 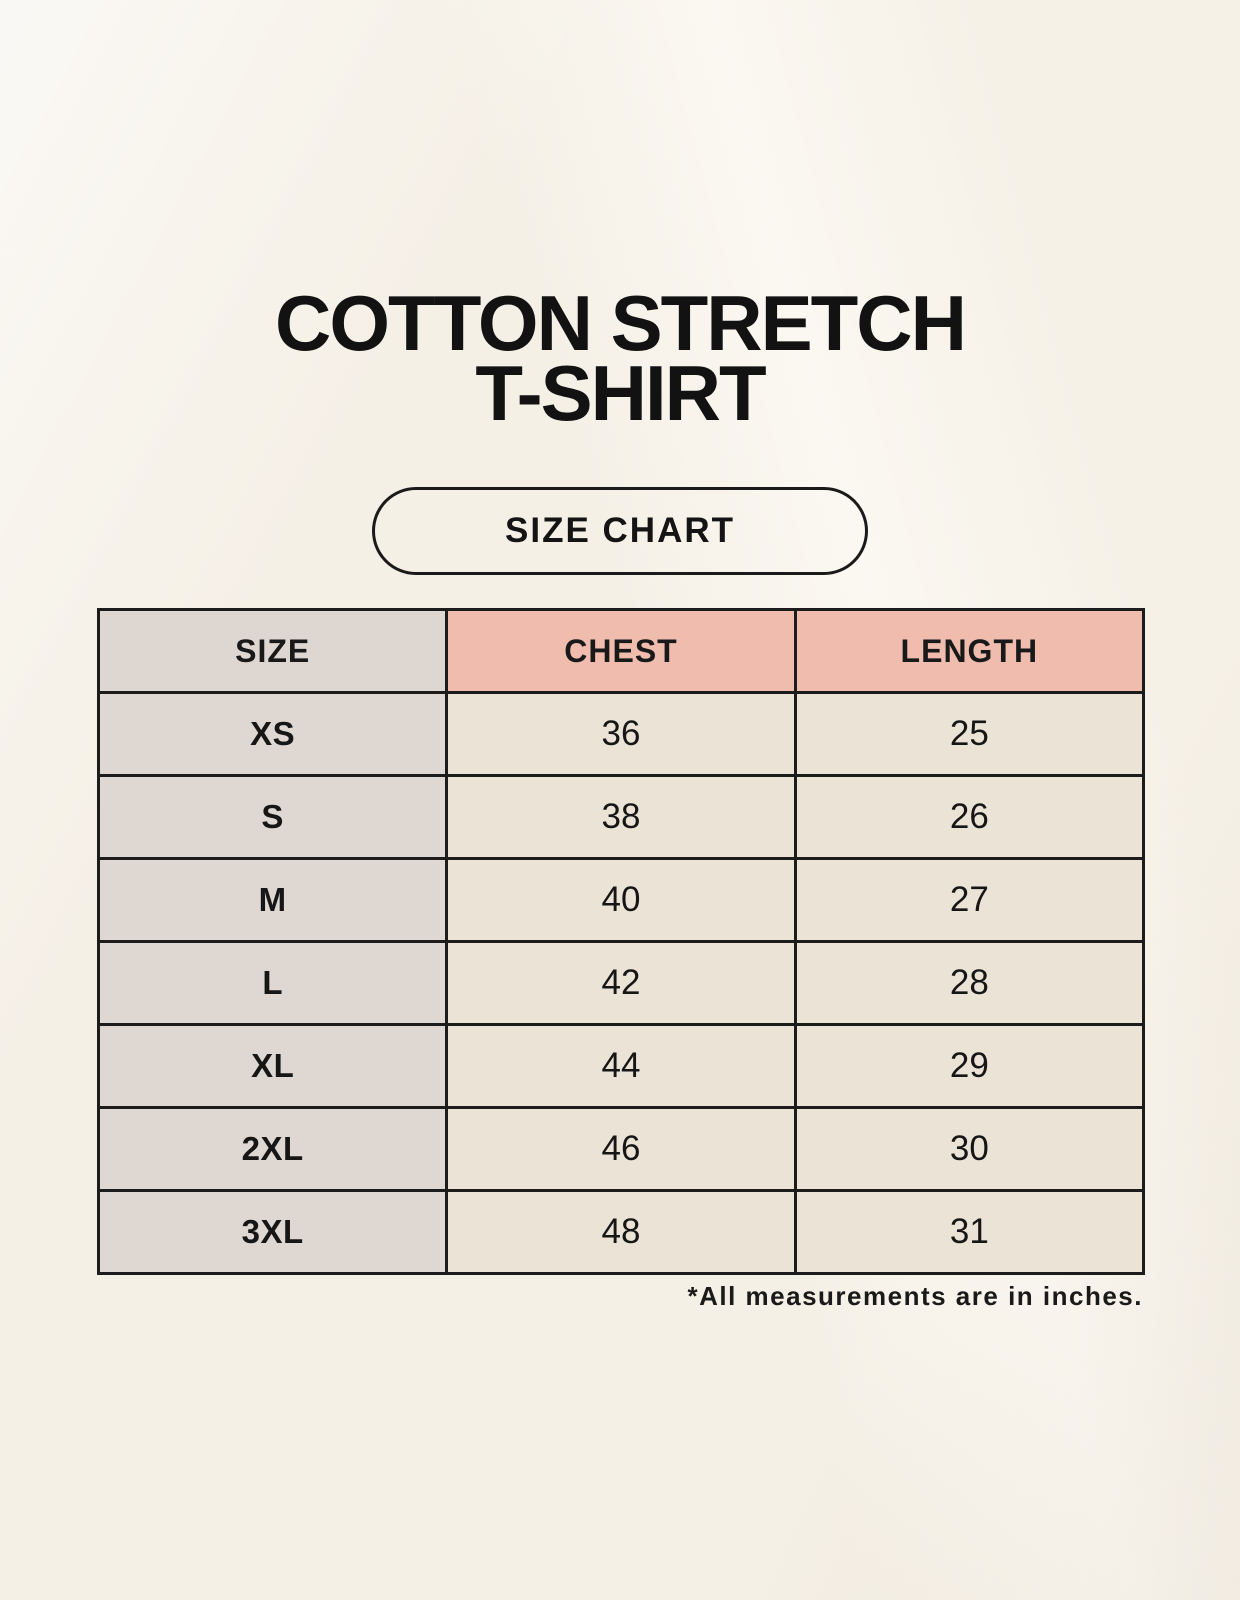 I want to click on chest-cell: 36, so click(x=621, y=734).